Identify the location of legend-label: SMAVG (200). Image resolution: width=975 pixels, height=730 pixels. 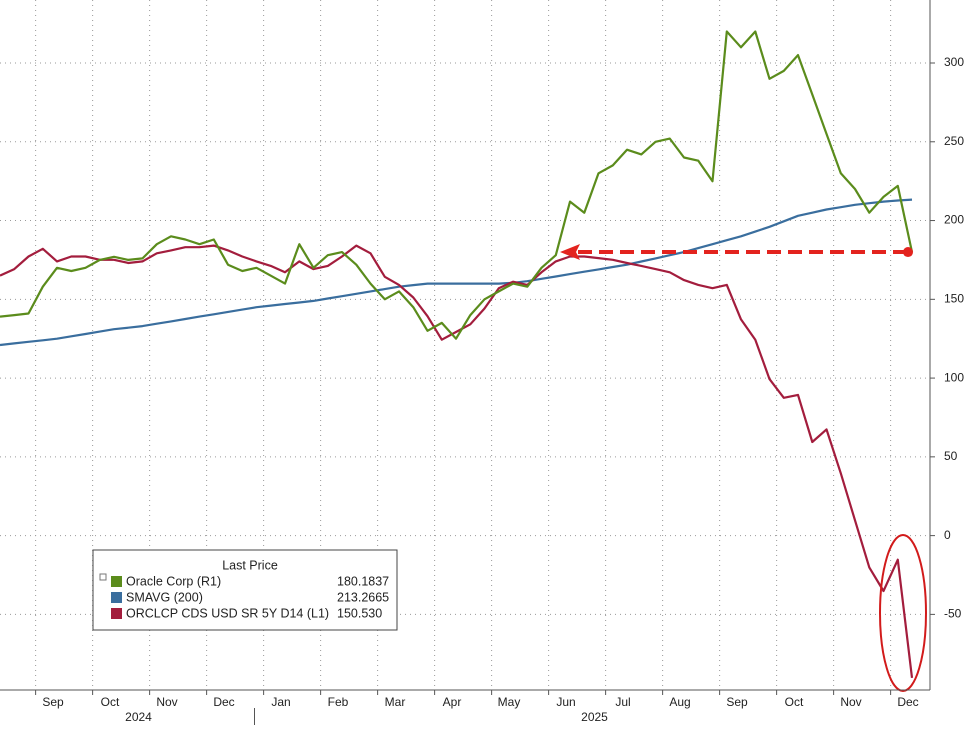
(164, 597).